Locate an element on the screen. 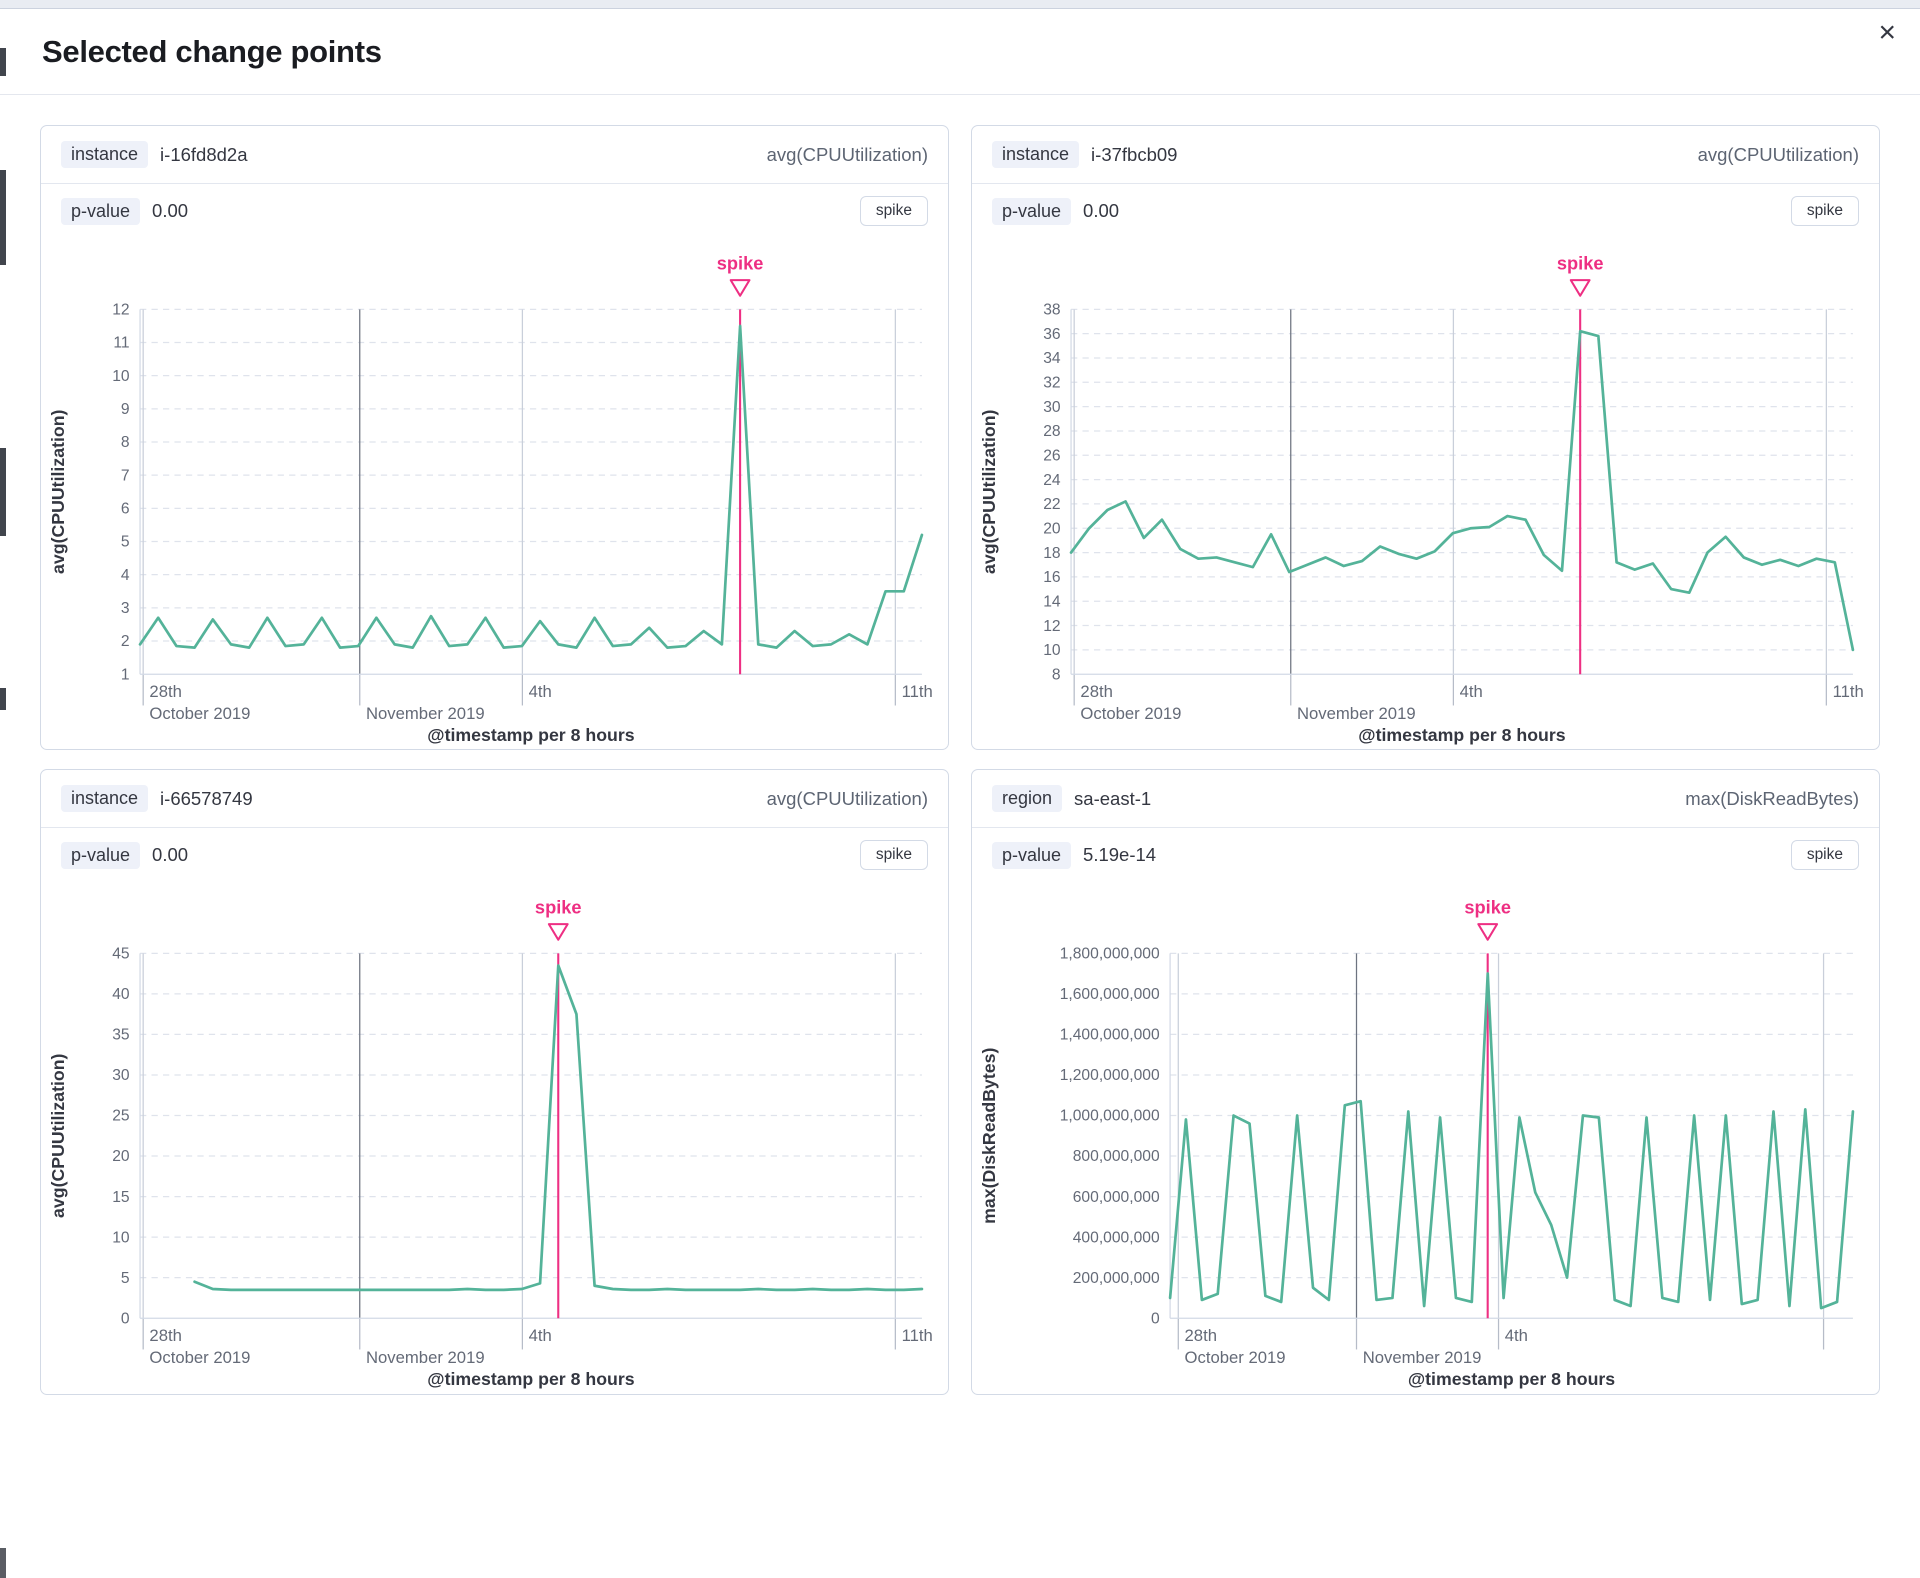 The height and width of the screenshot is (1578, 1920). svg-text: 5 is located at coordinates (125, 1278).